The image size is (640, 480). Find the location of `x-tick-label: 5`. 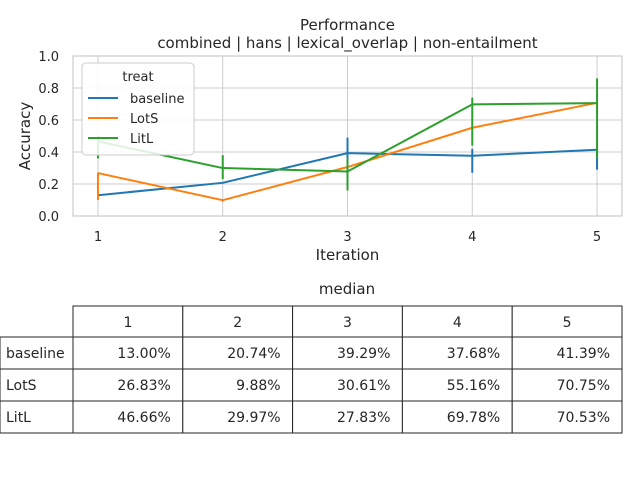

x-tick-label: 5 is located at coordinates (597, 237).